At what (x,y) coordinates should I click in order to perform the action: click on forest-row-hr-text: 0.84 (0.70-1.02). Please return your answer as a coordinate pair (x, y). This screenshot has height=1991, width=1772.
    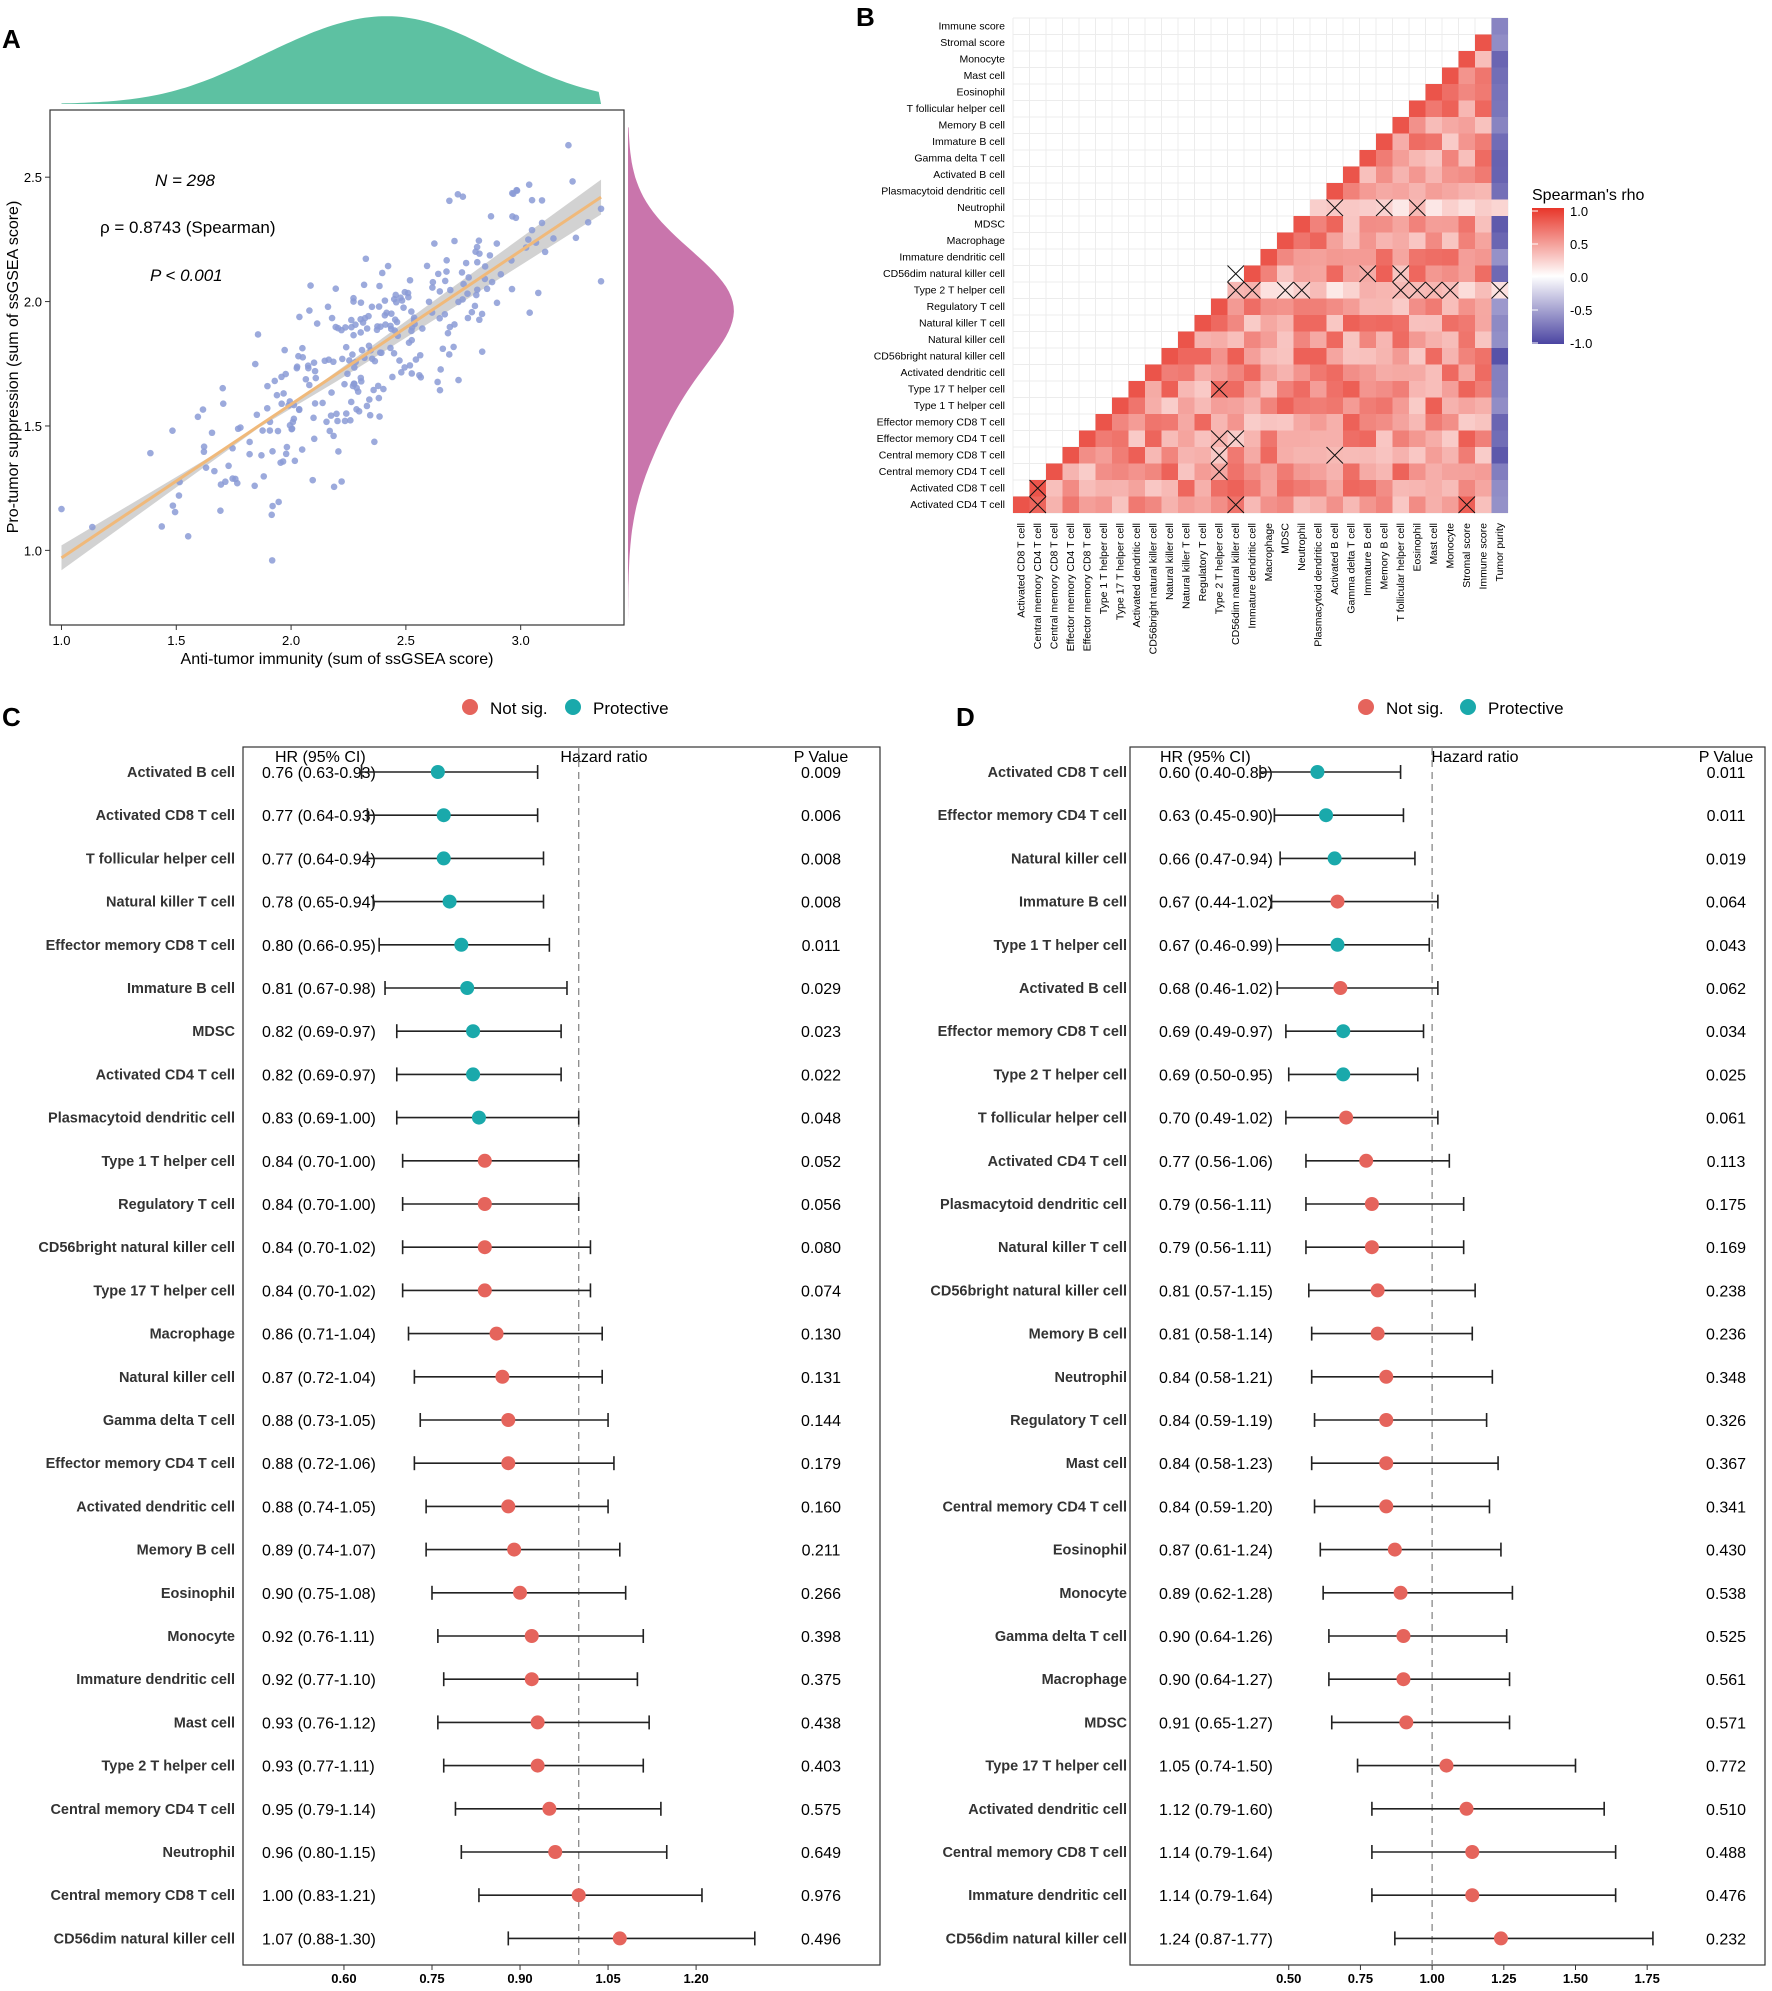
    Looking at the image, I should click on (319, 1248).